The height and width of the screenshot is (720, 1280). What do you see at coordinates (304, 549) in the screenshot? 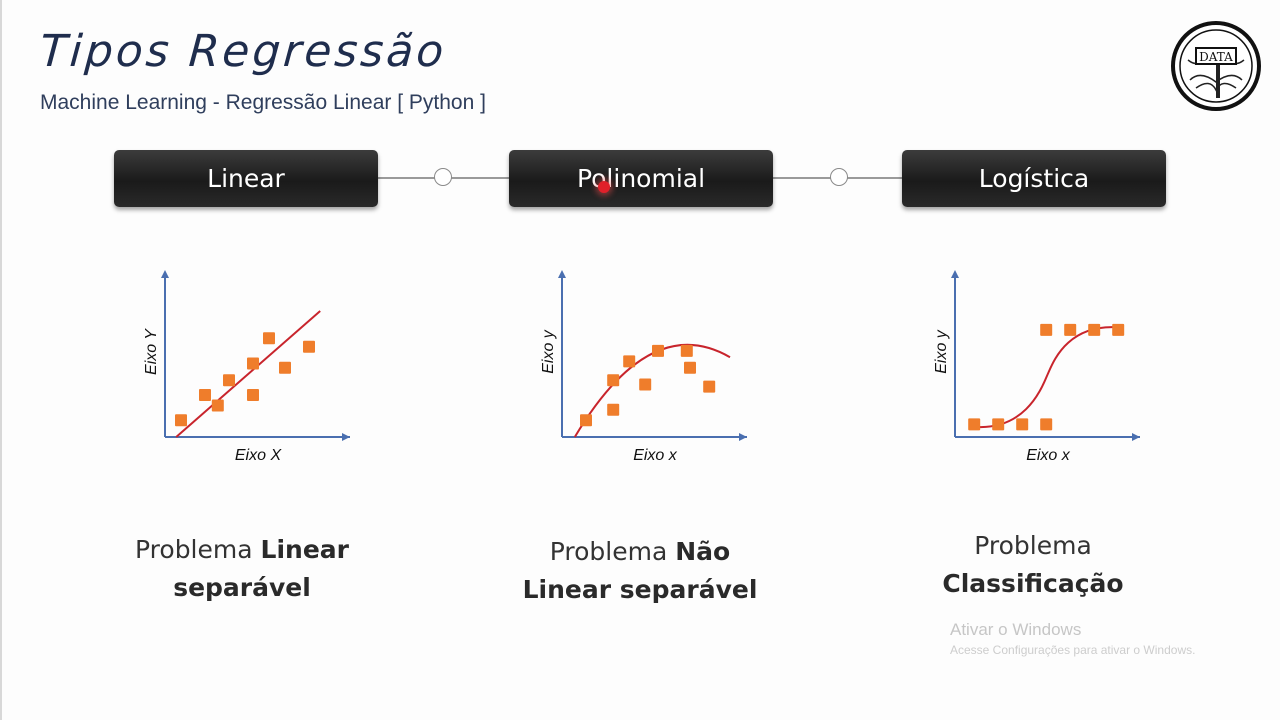
I see `caption-linear-bold: Linear` at bounding box center [304, 549].